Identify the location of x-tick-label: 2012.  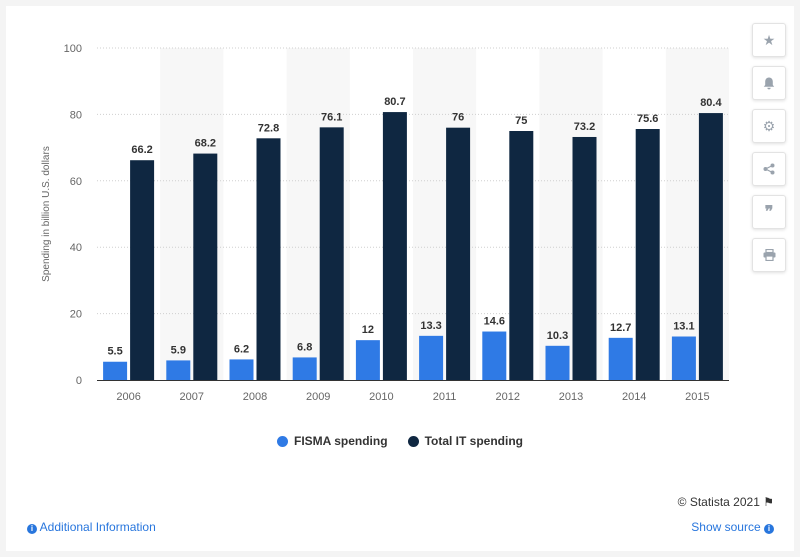
(508, 397).